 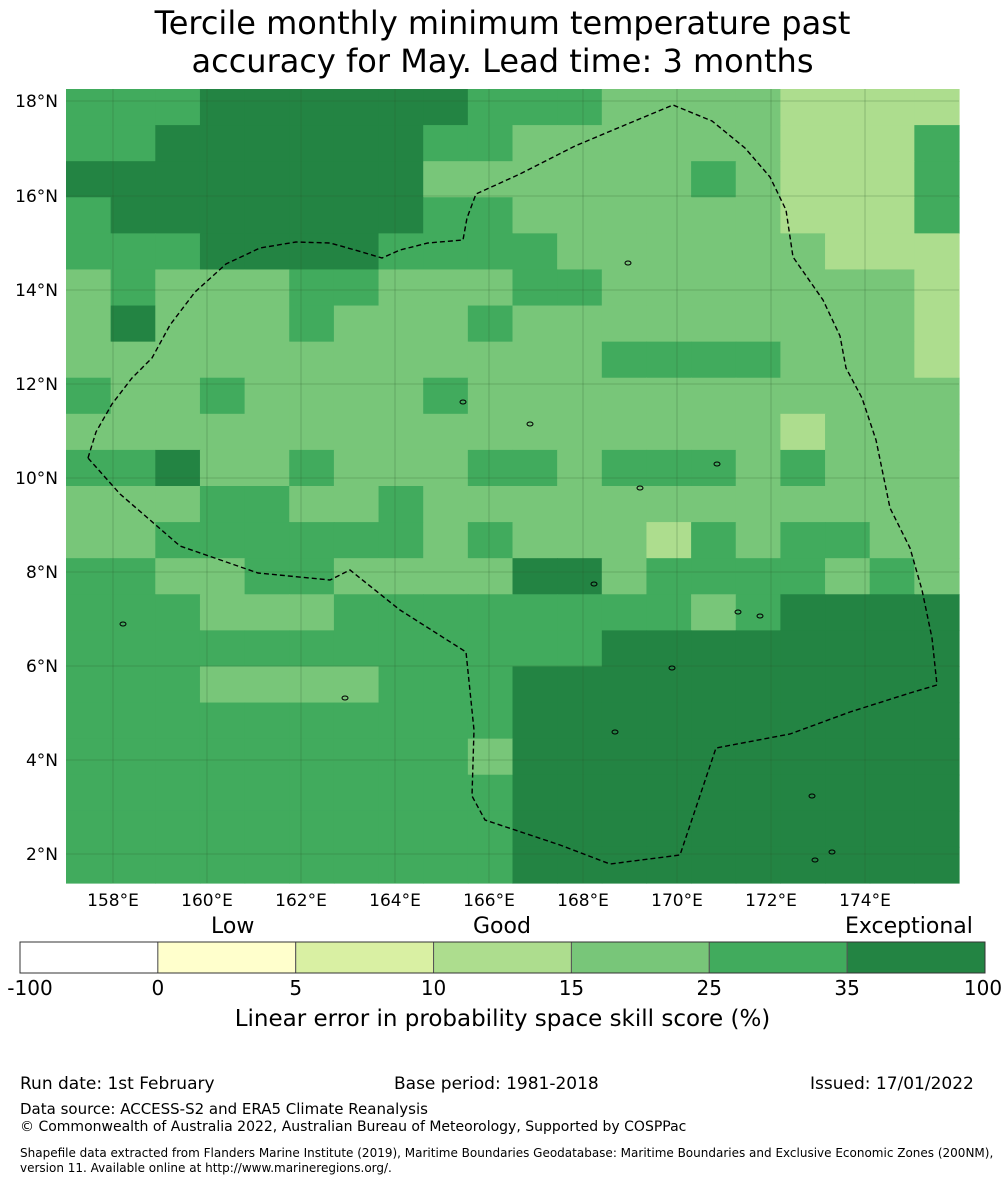 What do you see at coordinates (395, 901) in the screenshot?
I see `longitude-label: 164°E` at bounding box center [395, 901].